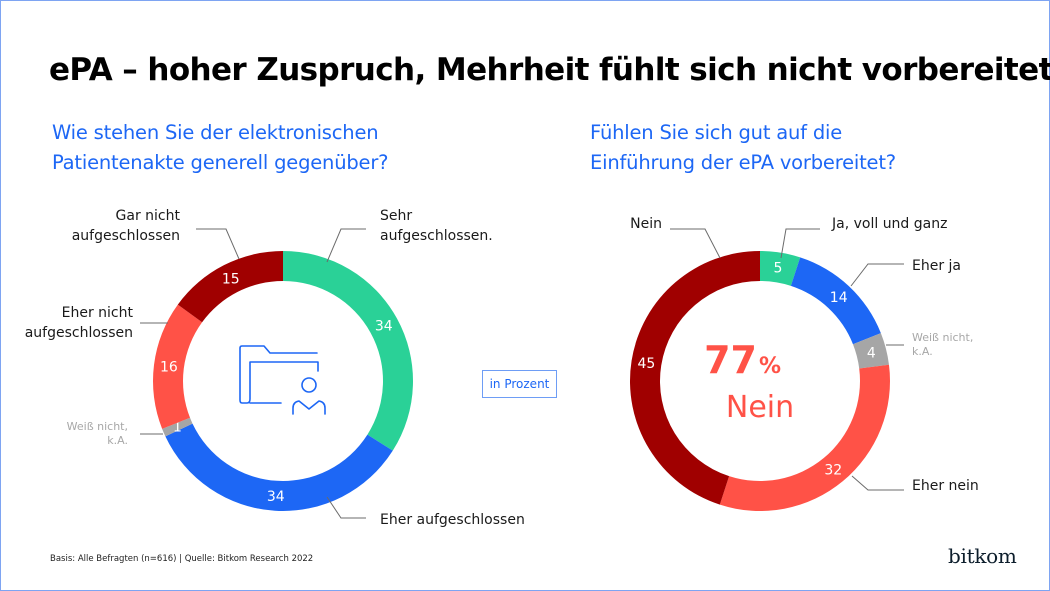 This screenshot has height=591, width=1050. I want to click on slice-value-label: 5, so click(778, 268).